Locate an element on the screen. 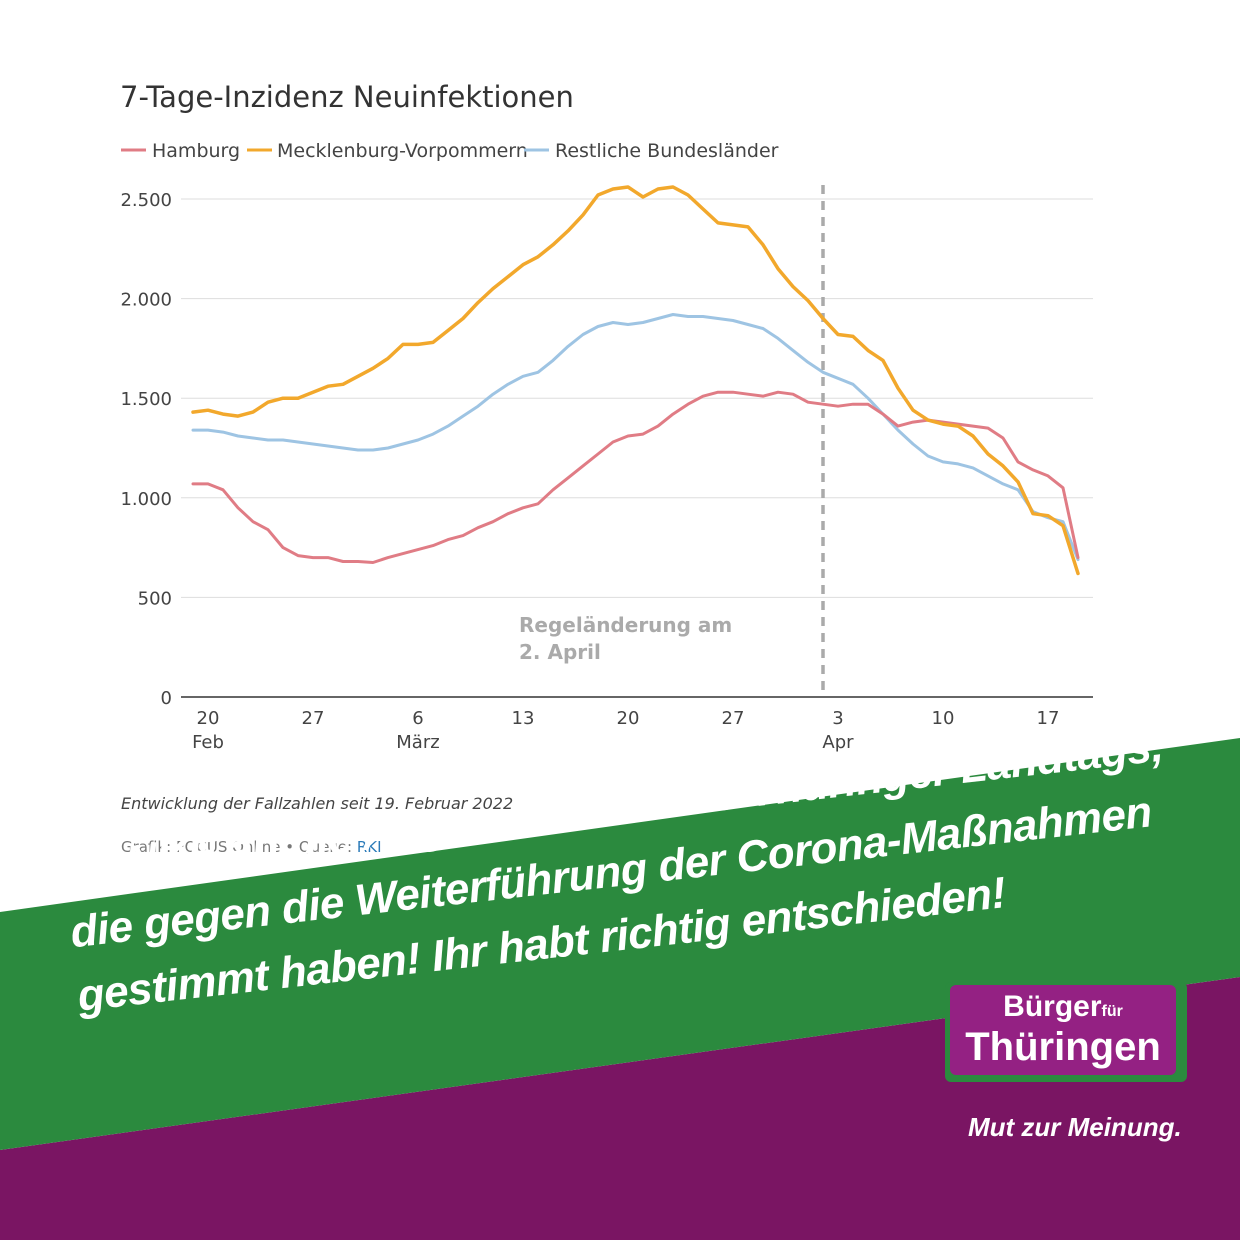 The width and height of the screenshot is (1240, 1240). logo-word-fuer: für is located at coordinates (1112, 1011).